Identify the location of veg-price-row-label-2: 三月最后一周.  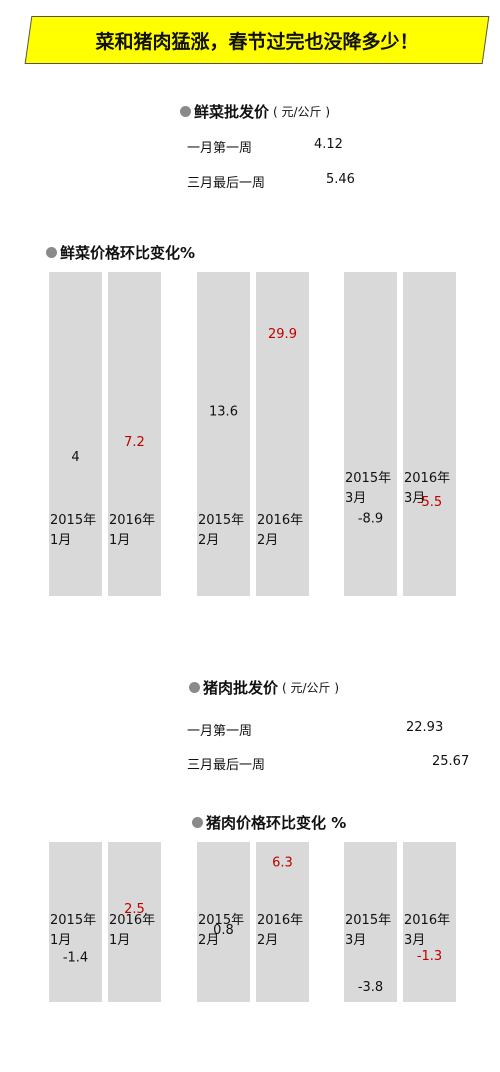
(226, 183).